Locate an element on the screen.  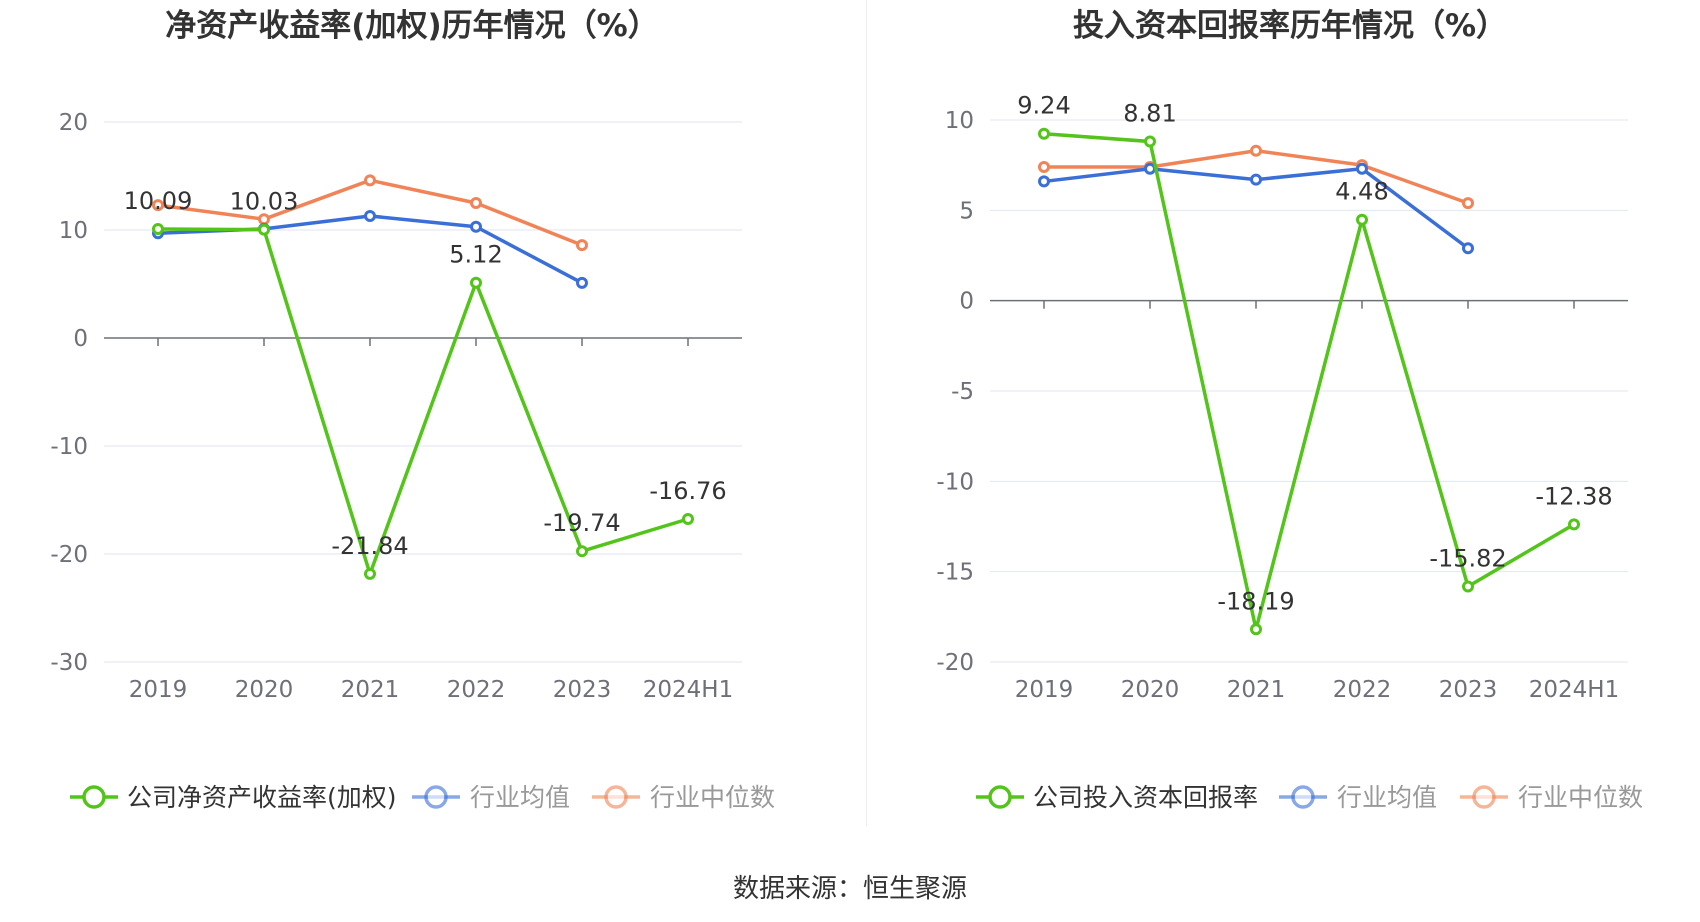
data-label-1: 9.24 is located at coordinates (1043, 106).